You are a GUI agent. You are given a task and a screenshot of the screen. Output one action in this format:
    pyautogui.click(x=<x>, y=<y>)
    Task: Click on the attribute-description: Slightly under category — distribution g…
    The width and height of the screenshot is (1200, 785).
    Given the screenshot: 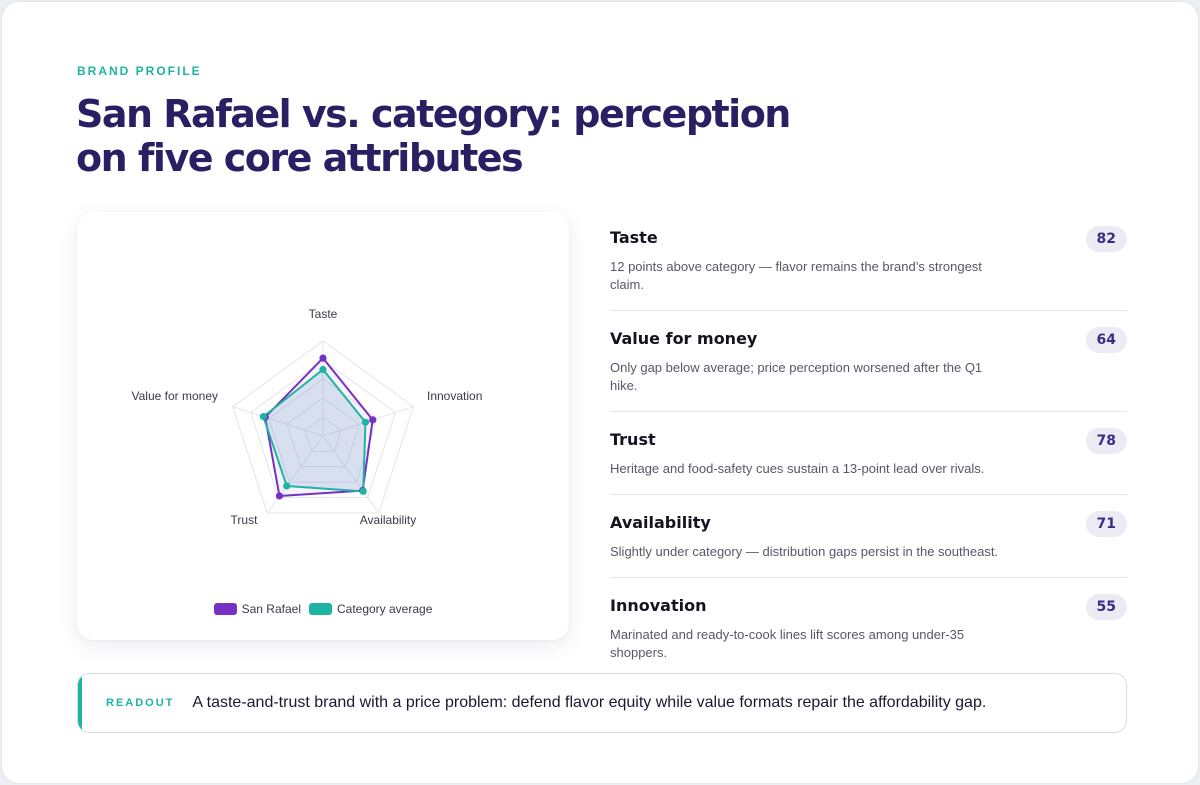 What is the action you would take?
    pyautogui.click(x=804, y=551)
    